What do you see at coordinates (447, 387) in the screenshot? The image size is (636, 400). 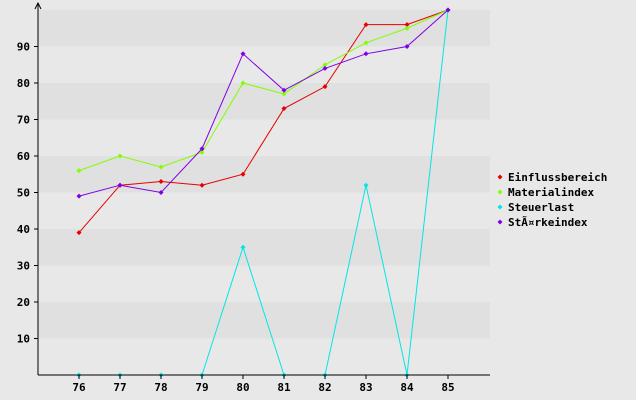 I see `x-tick-label: 85` at bounding box center [447, 387].